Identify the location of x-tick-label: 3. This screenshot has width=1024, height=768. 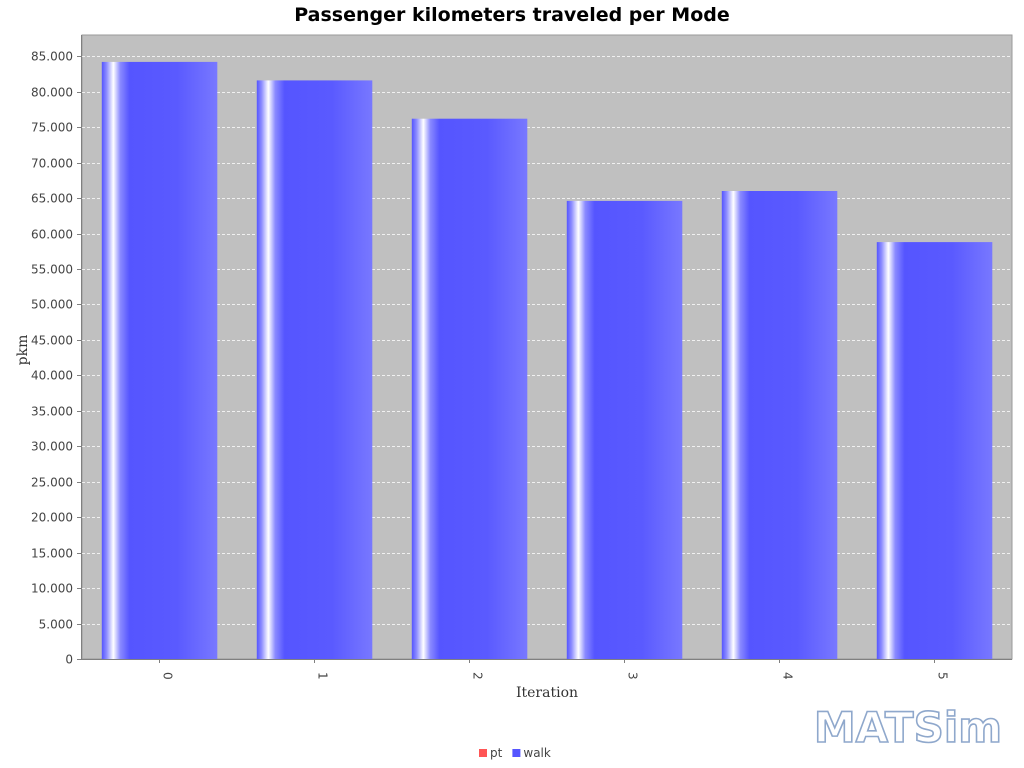
(633, 676).